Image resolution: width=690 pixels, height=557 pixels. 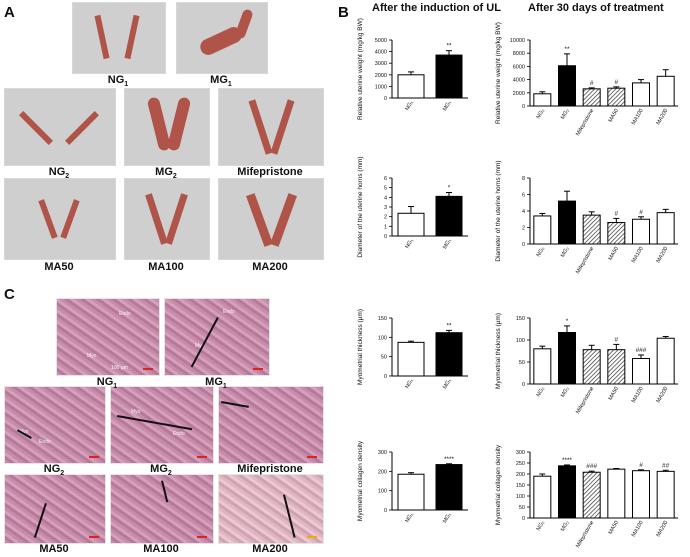 I want to click on histology-ma200, so click(x=271, y=509).